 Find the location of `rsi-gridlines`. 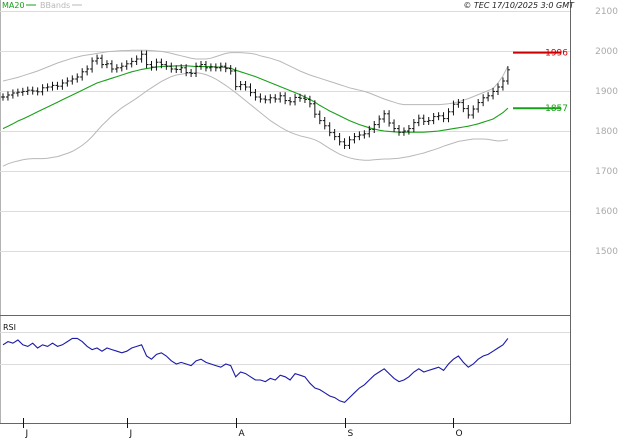

rsi-gridlines is located at coordinates (285, 348).